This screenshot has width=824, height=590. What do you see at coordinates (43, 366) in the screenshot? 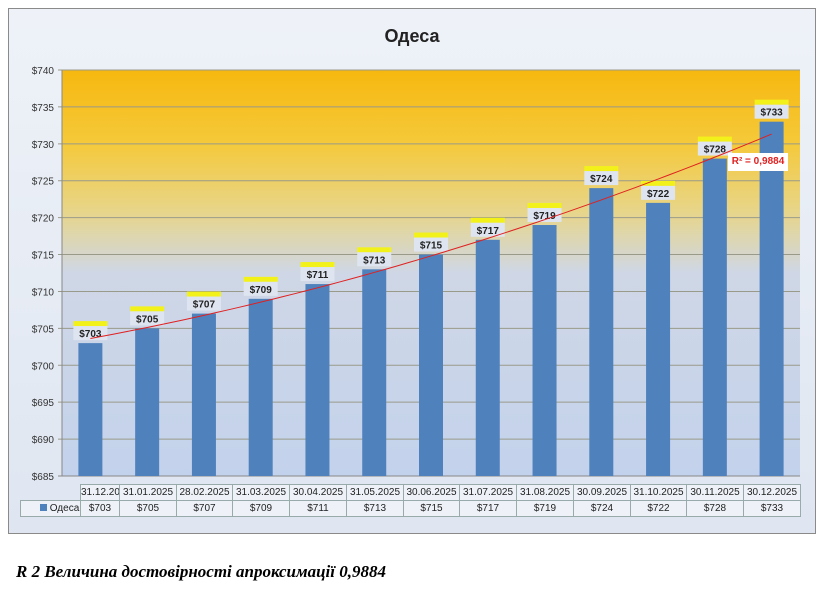
I see `y-tick-label: $700` at bounding box center [43, 366].